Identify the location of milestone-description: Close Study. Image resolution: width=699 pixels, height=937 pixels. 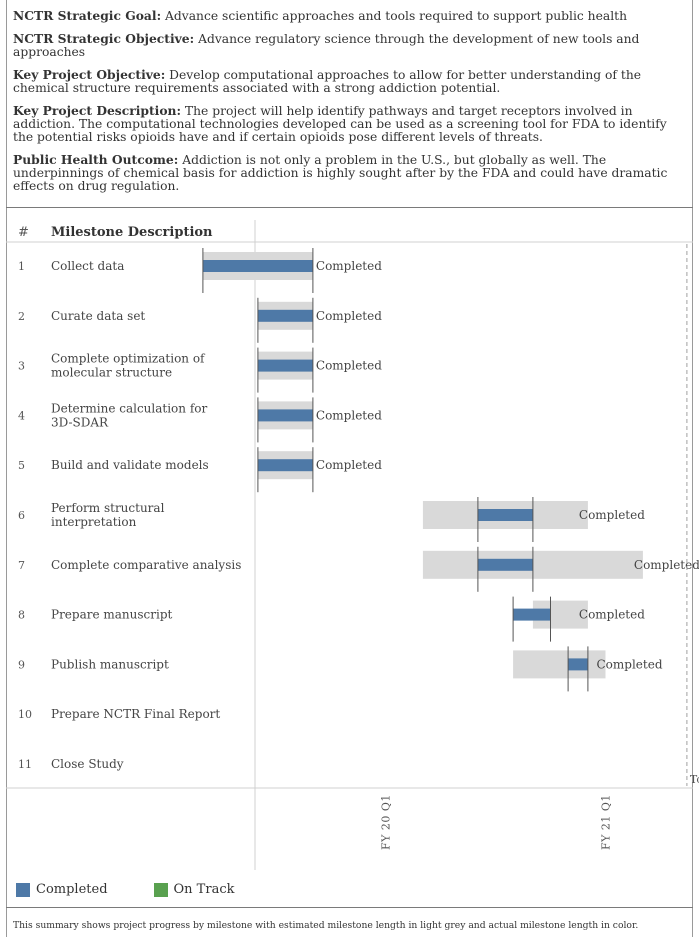
(87, 764).